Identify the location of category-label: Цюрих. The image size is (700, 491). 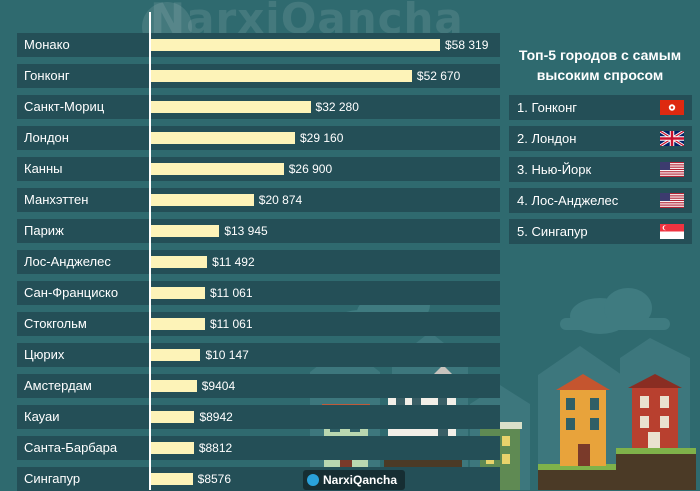
(44, 354).